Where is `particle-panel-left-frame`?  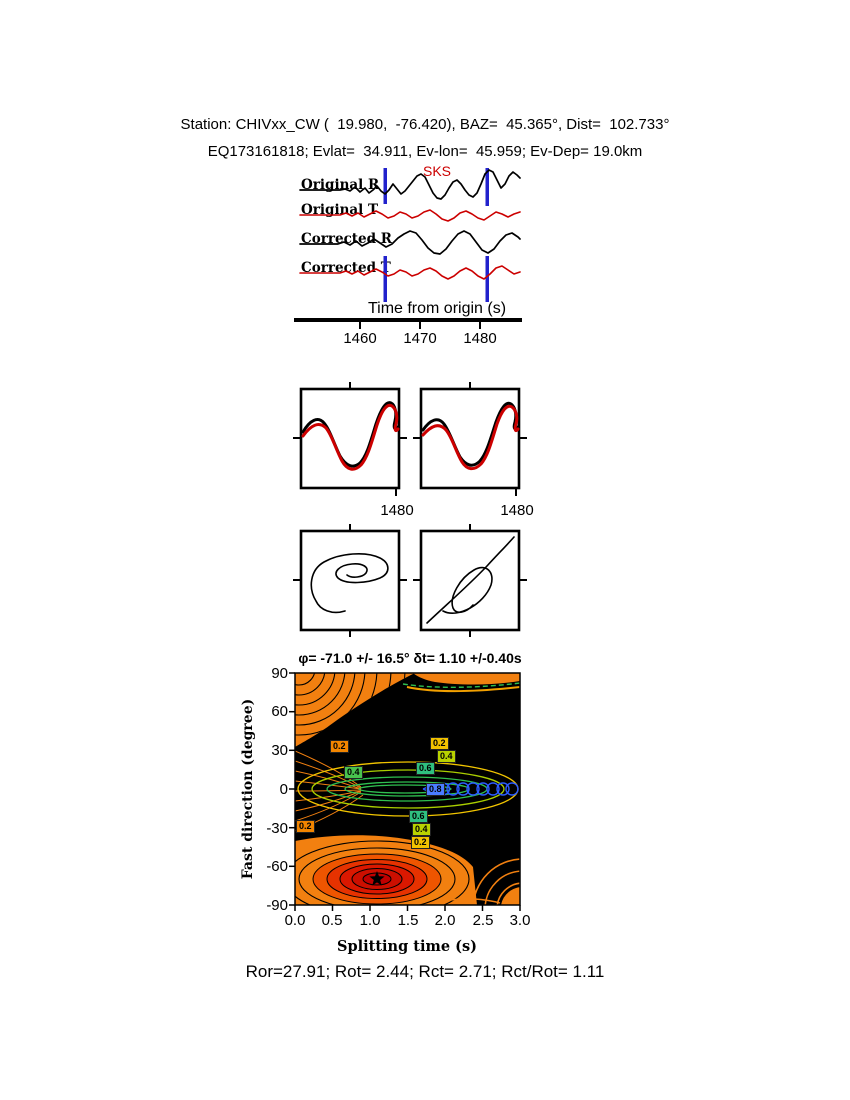 particle-panel-left-frame is located at coordinates (350, 580).